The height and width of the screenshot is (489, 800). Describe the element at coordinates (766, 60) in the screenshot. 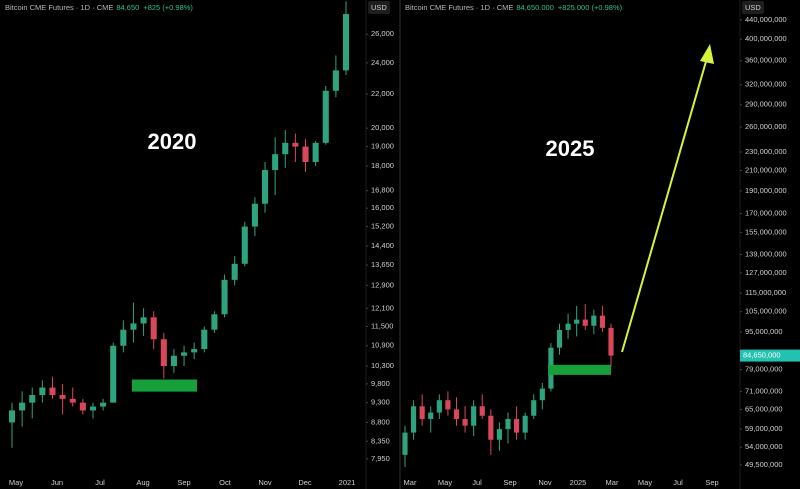

I see `y-tick-label: 360,000,000` at that location.